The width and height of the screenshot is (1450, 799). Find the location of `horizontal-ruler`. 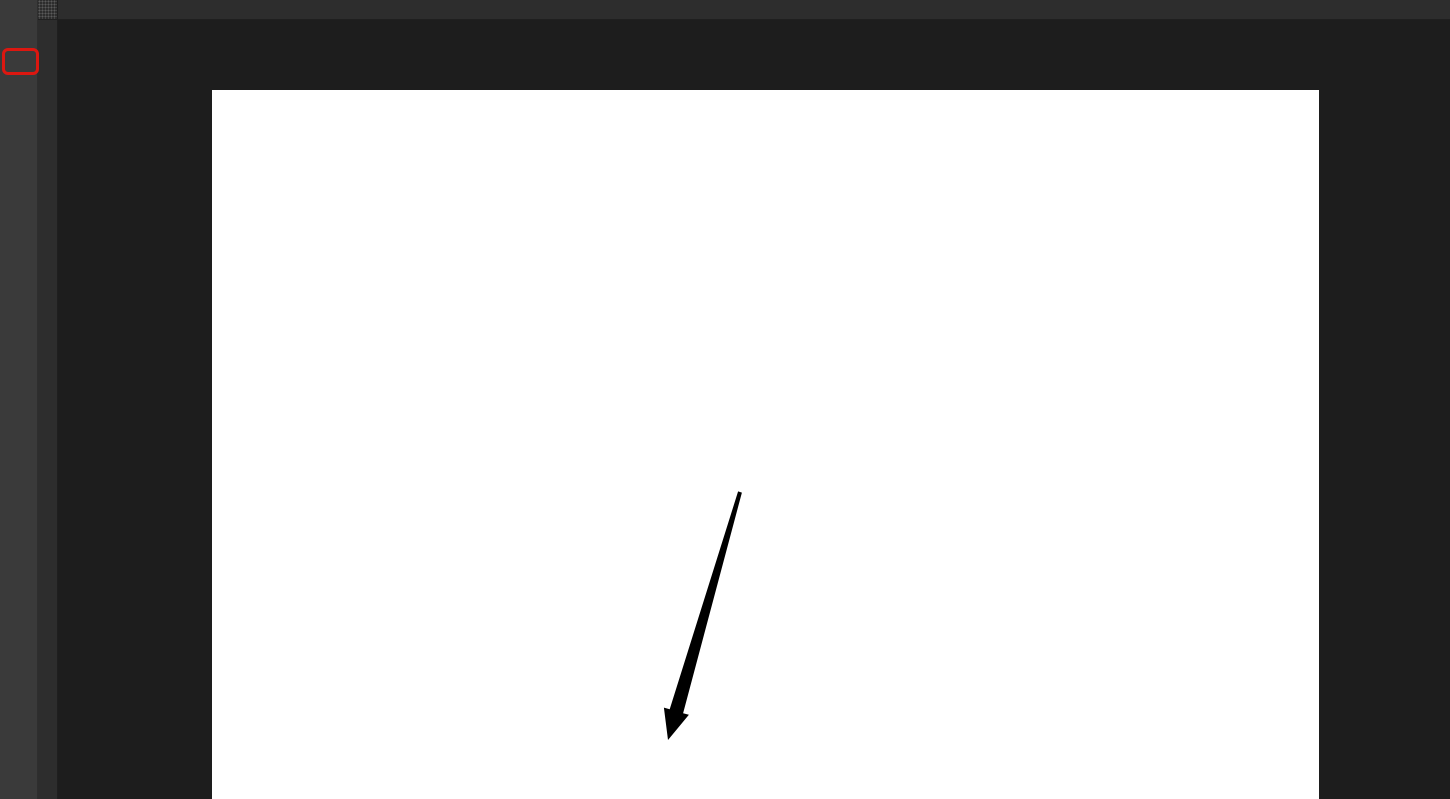

horizontal-ruler is located at coordinates (744, 10).